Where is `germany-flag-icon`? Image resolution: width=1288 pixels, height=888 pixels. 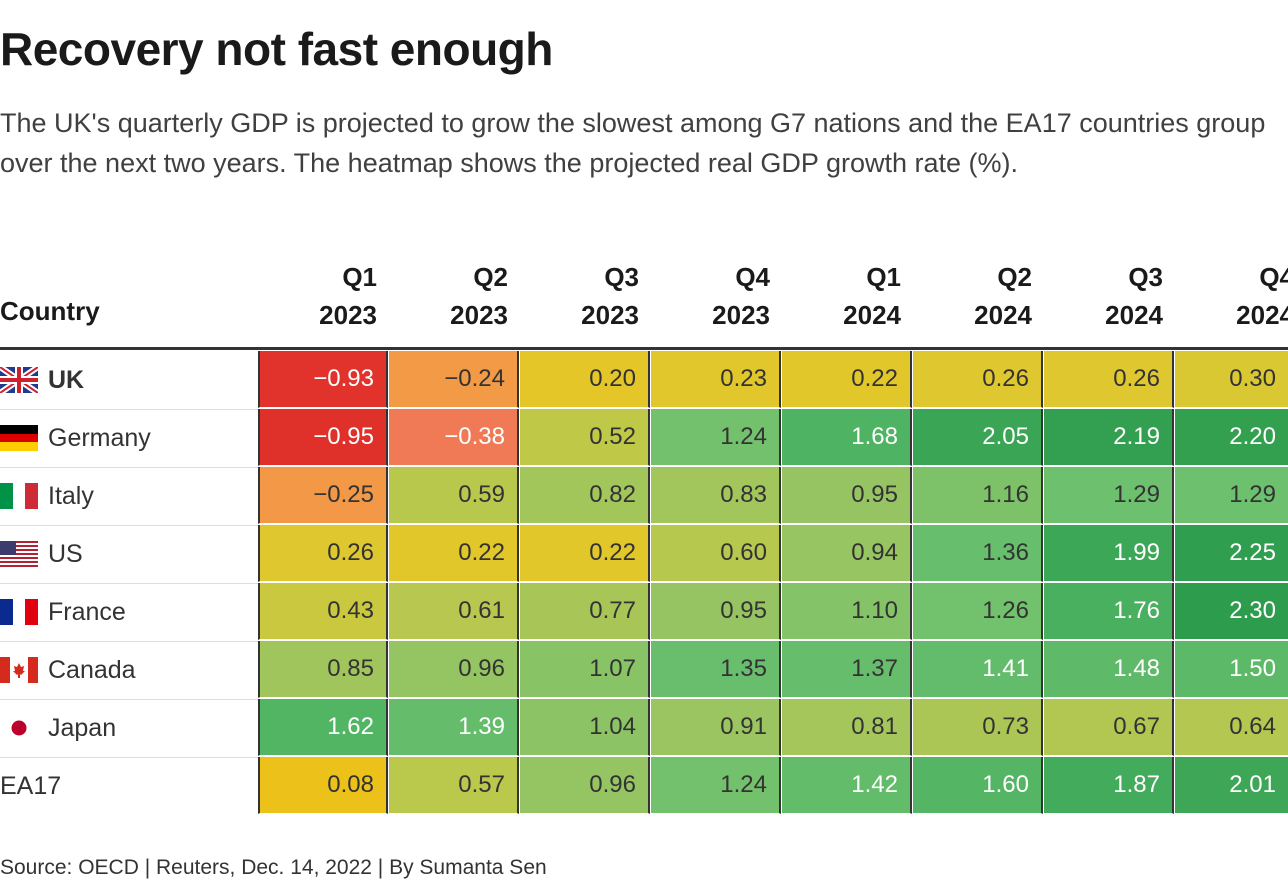 germany-flag-icon is located at coordinates (19, 438).